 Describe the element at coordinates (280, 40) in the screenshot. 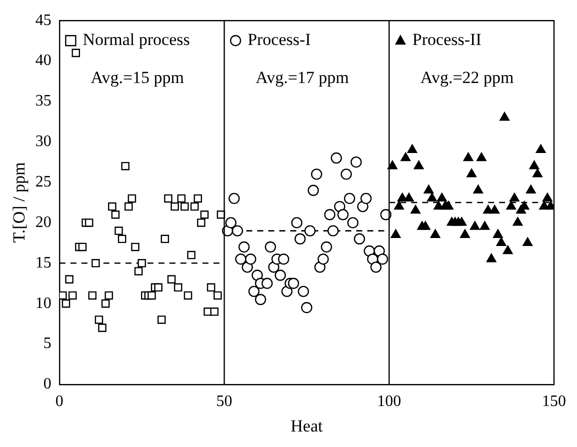

I see `legend-label: Process-I` at that location.